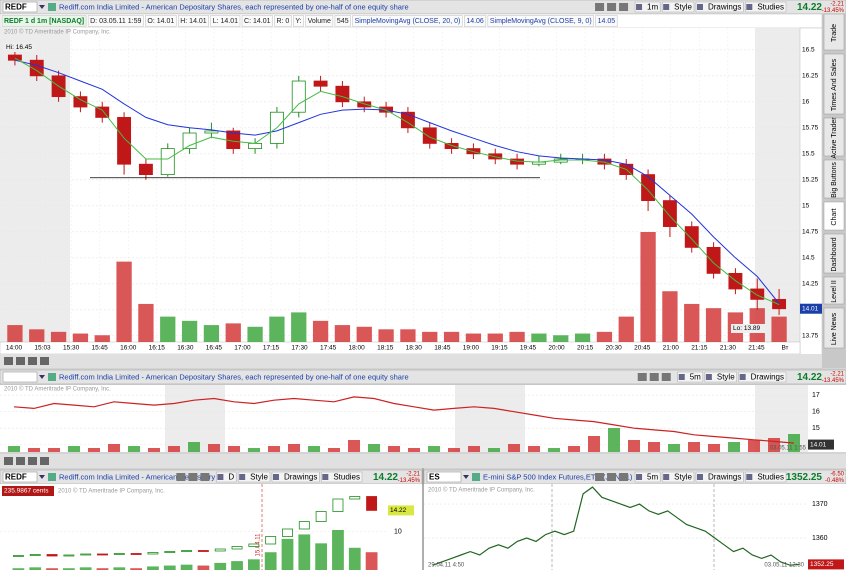  What do you see at coordinates (837, 475) in the screenshot?
I see `change: -6.50` at bounding box center [837, 475].